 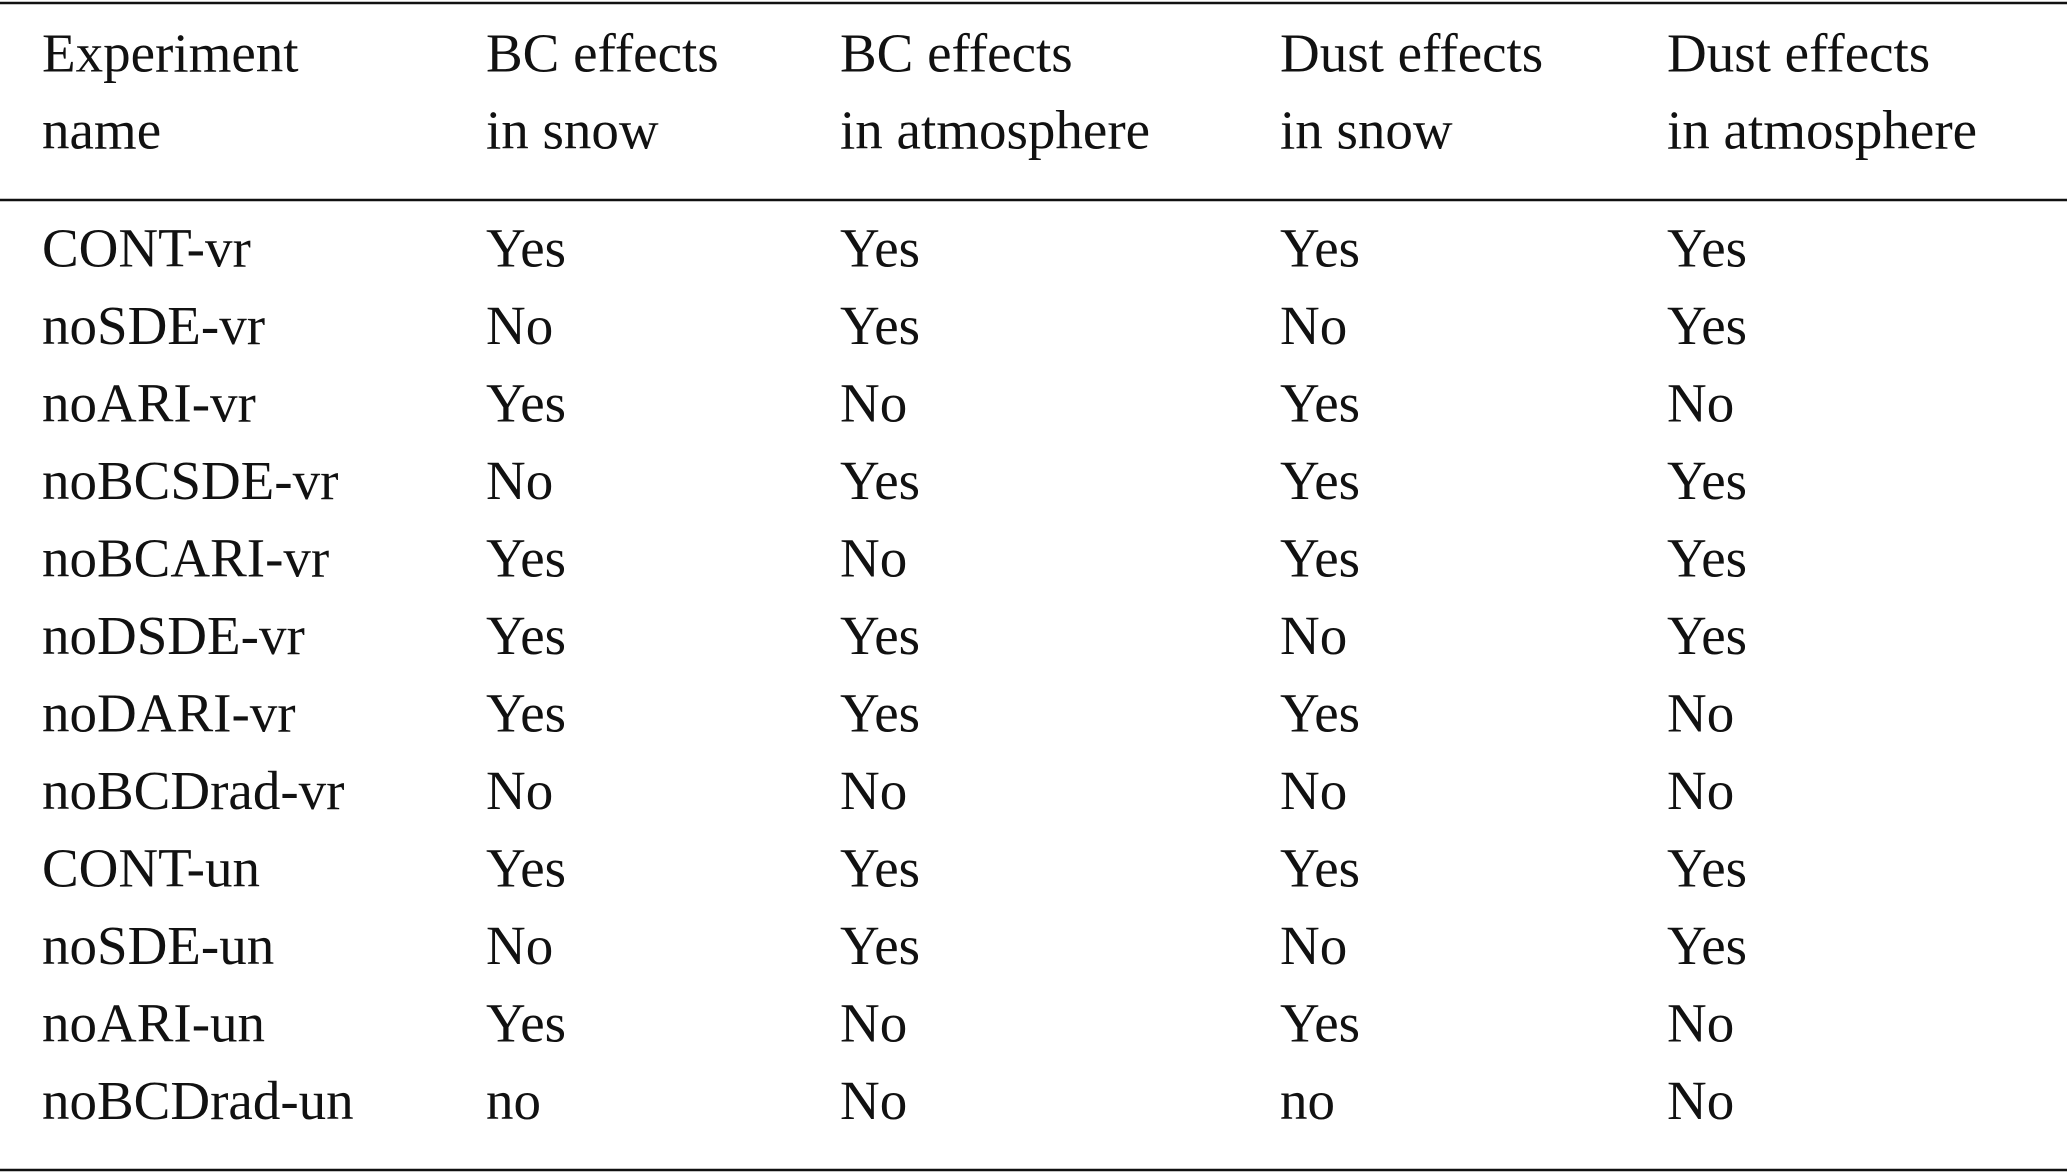 What do you see at coordinates (101, 130) in the screenshot?
I see `header-cell: name` at bounding box center [101, 130].